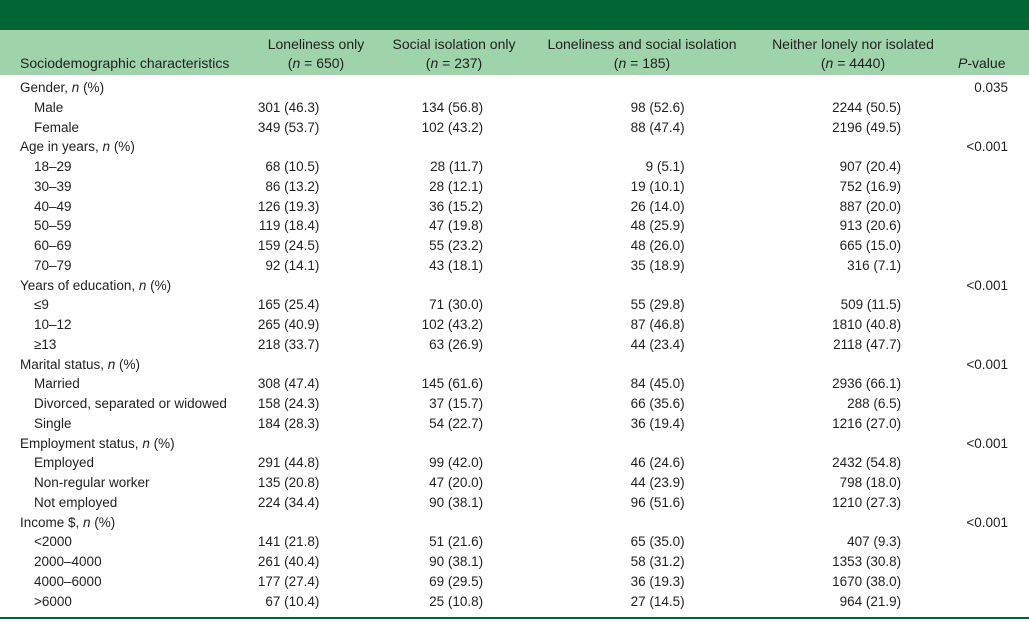 This screenshot has height=622, width=1029. What do you see at coordinates (288, 423) in the screenshot?
I see `cell-loneliness-only: 184 (28.3)` at bounding box center [288, 423].